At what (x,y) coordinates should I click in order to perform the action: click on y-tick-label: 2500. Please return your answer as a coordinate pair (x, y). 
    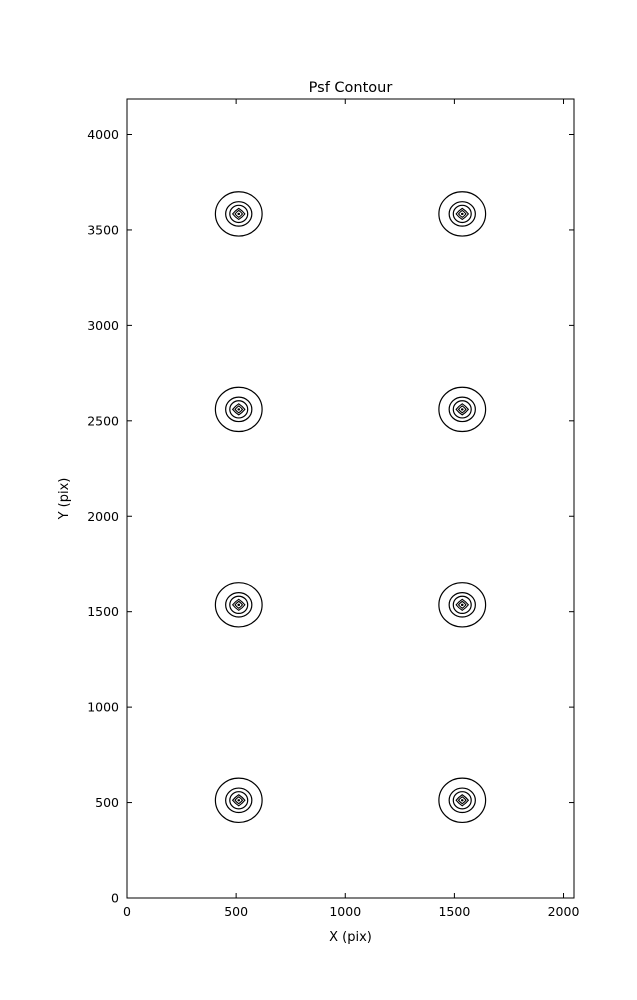
    Looking at the image, I should click on (103, 420).